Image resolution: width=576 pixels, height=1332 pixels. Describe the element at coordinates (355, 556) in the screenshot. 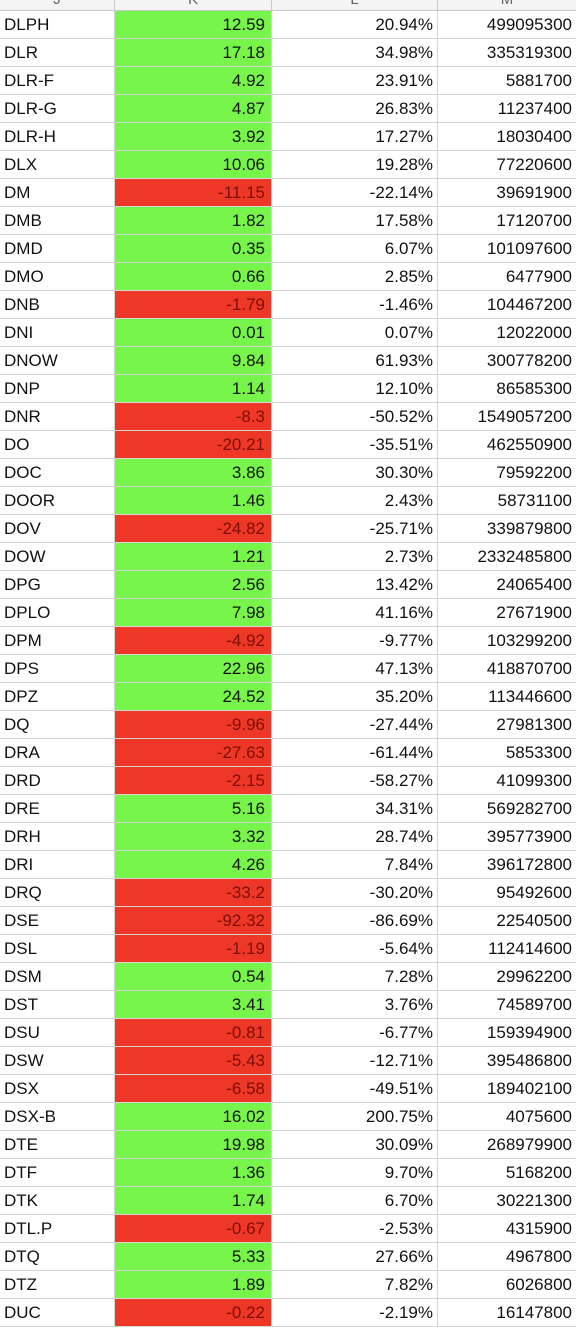

I see `percent-change-cell: 2.73%` at that location.